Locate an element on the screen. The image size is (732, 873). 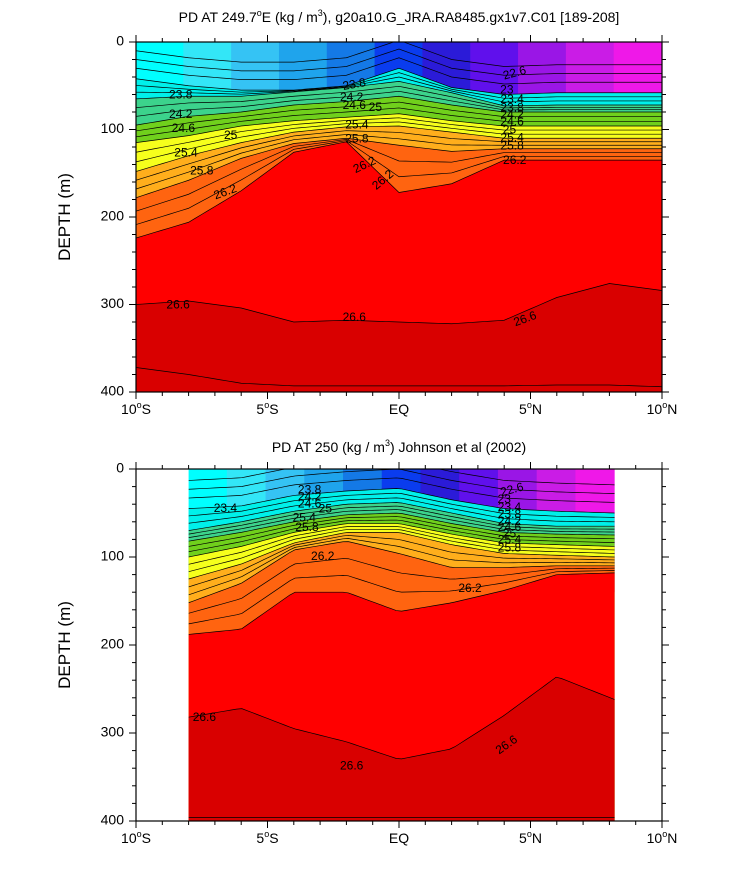
fill-layer is located at coordinates (401, 749).